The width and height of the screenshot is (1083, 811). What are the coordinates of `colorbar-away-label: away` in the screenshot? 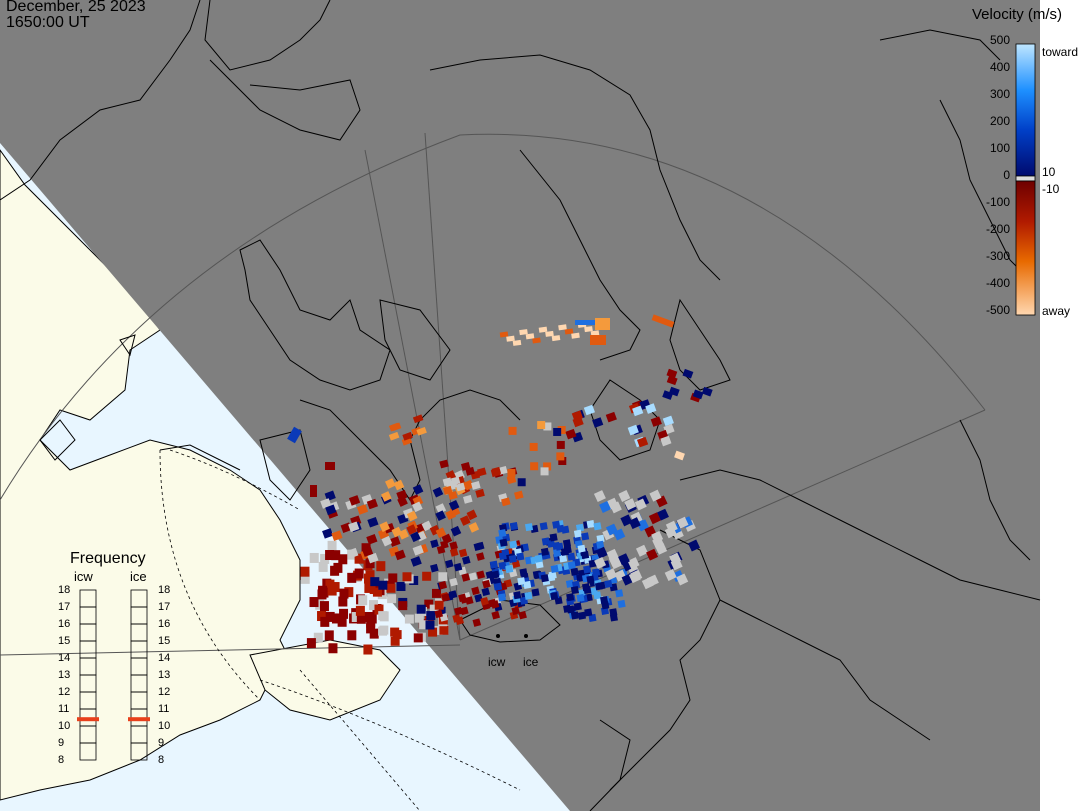 It's located at (1056, 311).